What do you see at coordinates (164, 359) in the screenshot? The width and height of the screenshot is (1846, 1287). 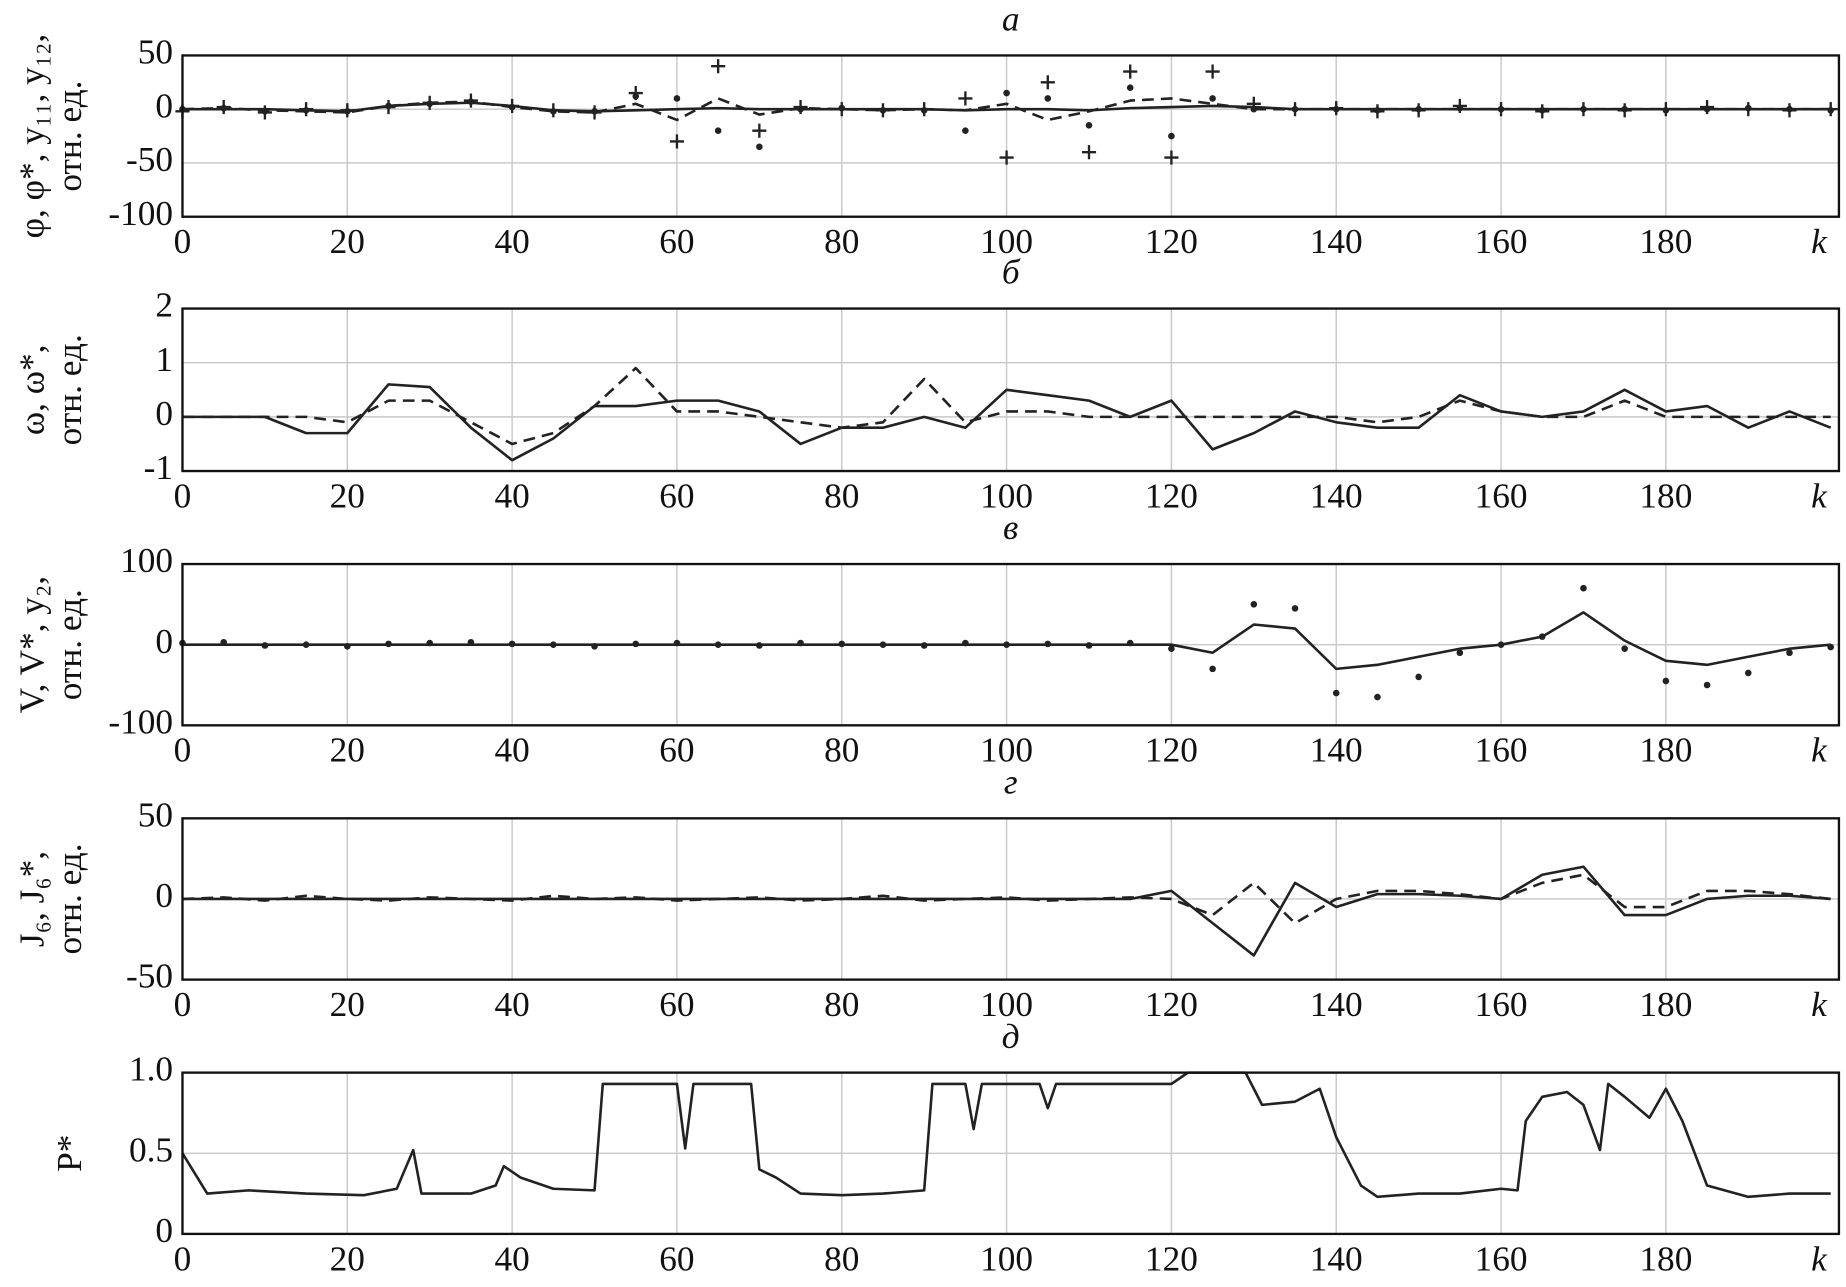 I see `y-tick-label: 1` at bounding box center [164, 359].